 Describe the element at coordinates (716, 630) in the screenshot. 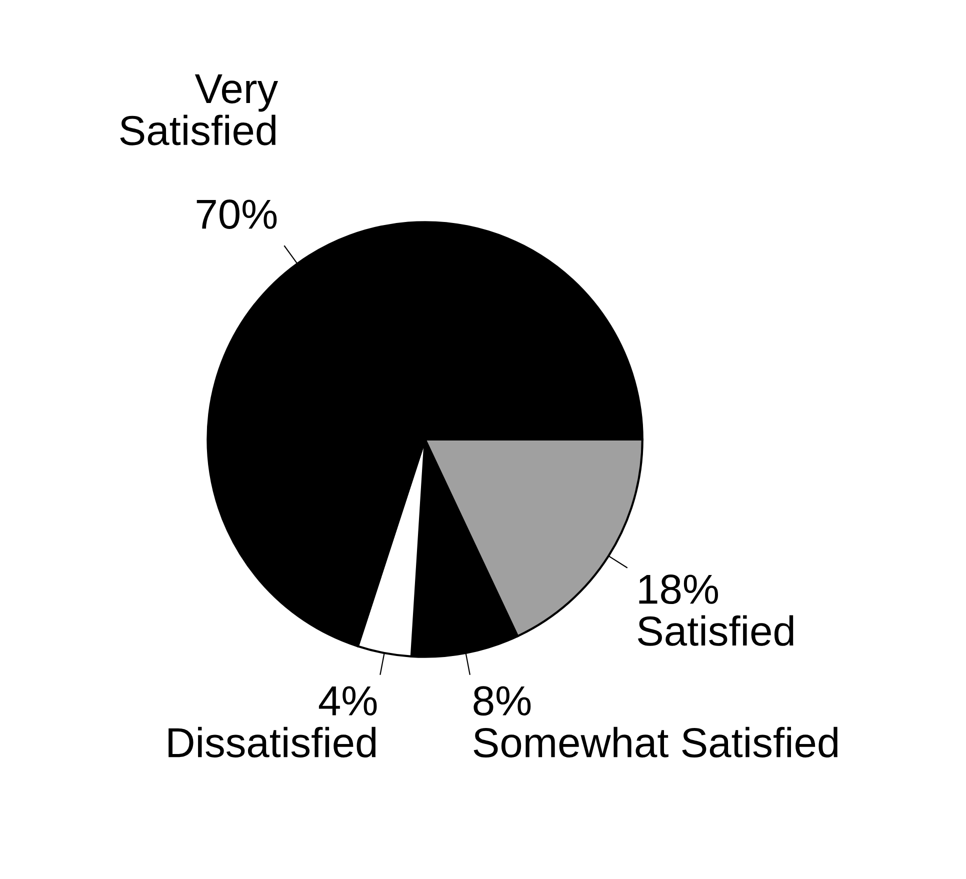

I see `slice-label: Satisfied` at that location.